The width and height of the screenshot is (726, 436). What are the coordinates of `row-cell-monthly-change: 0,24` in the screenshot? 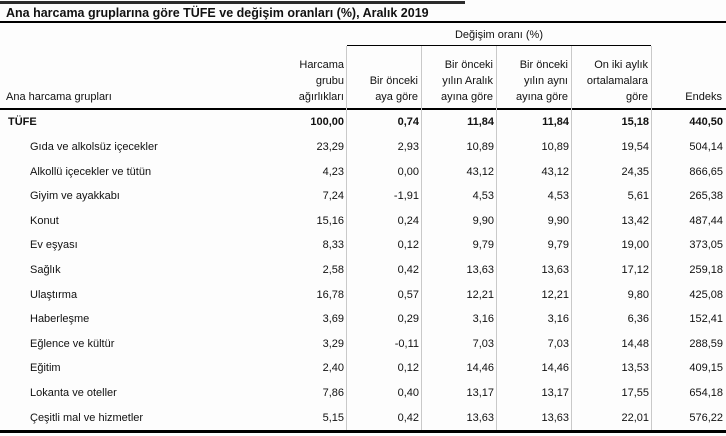 It's located at (408, 220).